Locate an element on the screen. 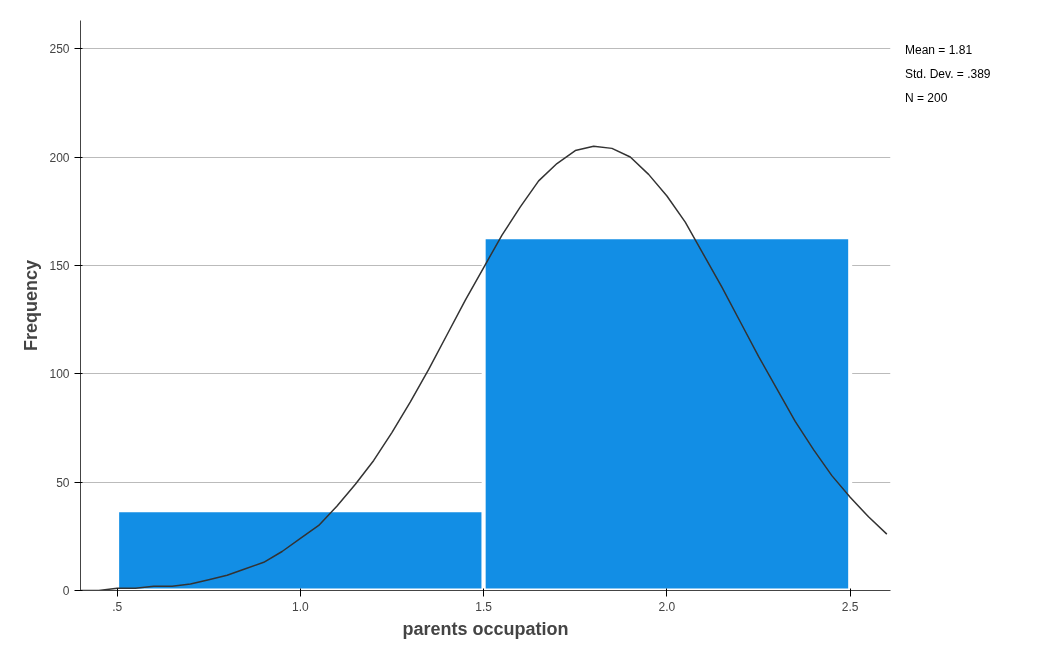 This screenshot has width=1041, height=669. x-tick-label: 2.0 is located at coordinates (667, 606).